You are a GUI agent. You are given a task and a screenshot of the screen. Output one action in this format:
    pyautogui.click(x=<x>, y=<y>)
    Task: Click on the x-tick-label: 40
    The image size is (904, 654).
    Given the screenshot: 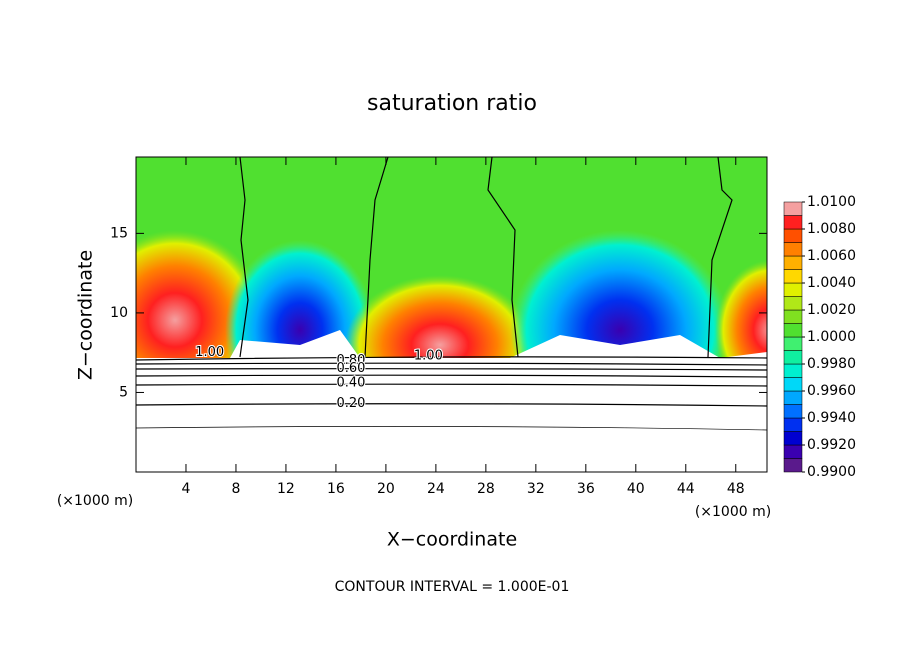 What is the action you would take?
    pyautogui.click(x=636, y=489)
    